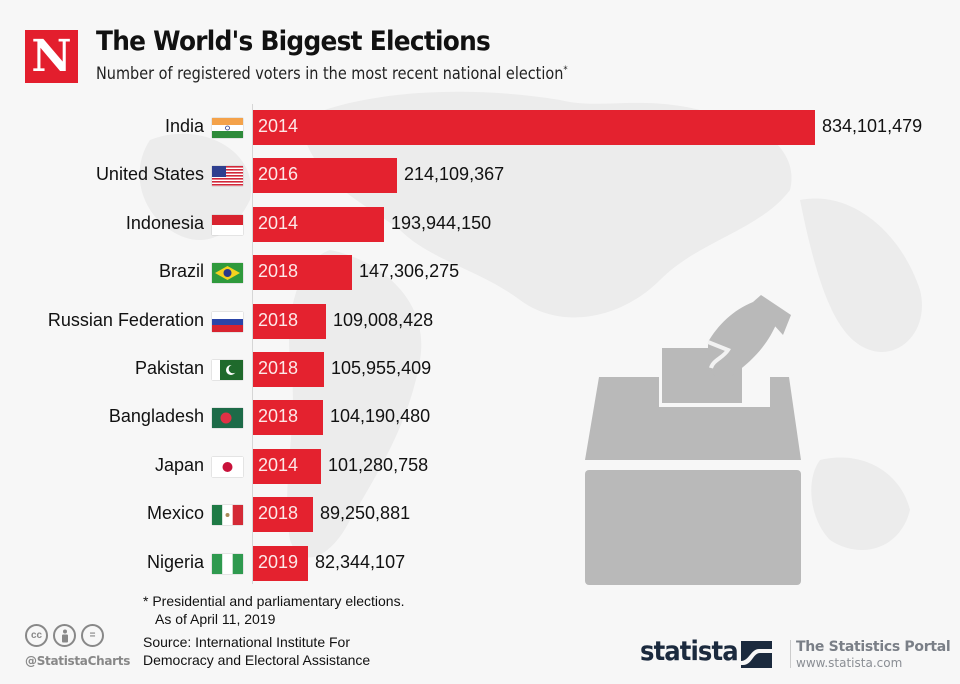 This screenshot has width=960, height=684. What do you see at coordinates (227, 515) in the screenshot?
I see `mexico-flag-icon` at bounding box center [227, 515].